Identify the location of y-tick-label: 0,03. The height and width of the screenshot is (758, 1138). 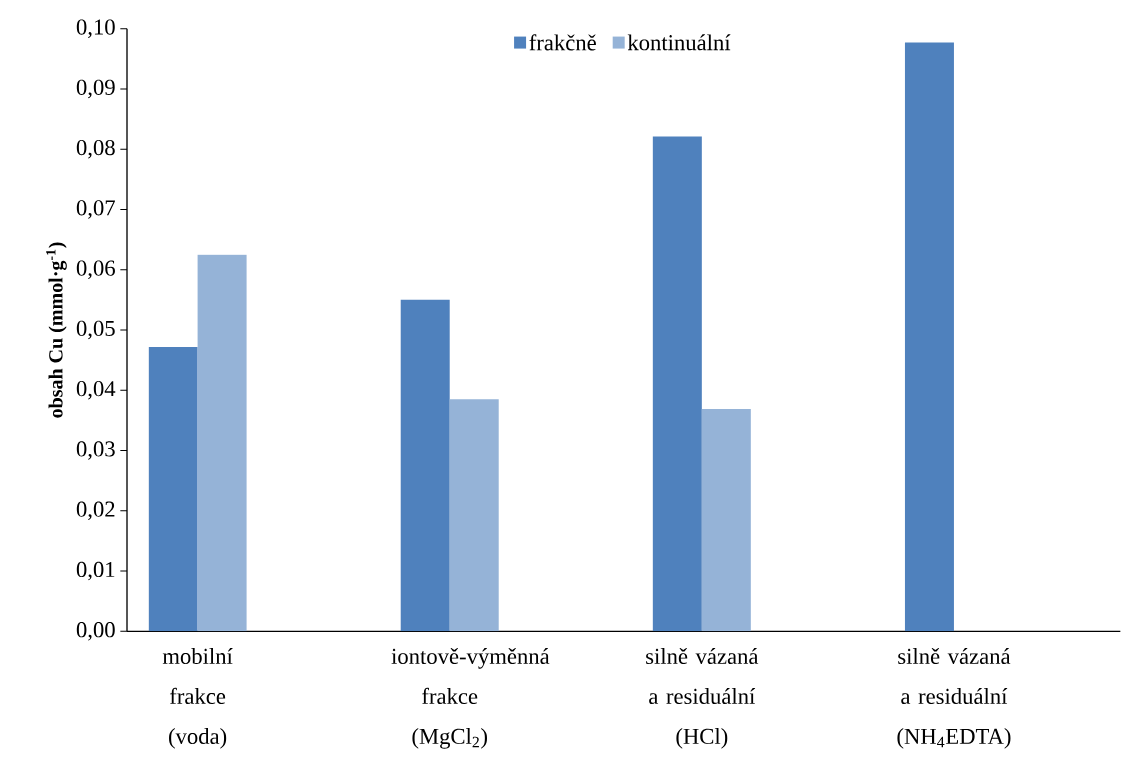
(95, 450).